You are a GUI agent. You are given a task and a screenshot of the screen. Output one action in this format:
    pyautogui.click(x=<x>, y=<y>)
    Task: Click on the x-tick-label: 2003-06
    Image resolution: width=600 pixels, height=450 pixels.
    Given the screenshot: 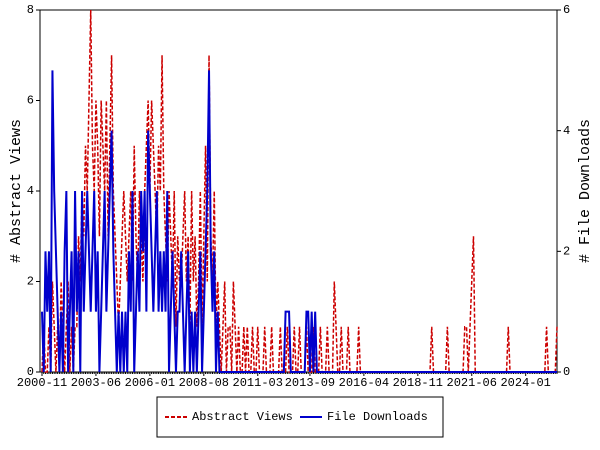 What is the action you would take?
    pyautogui.click(x=96, y=383)
    